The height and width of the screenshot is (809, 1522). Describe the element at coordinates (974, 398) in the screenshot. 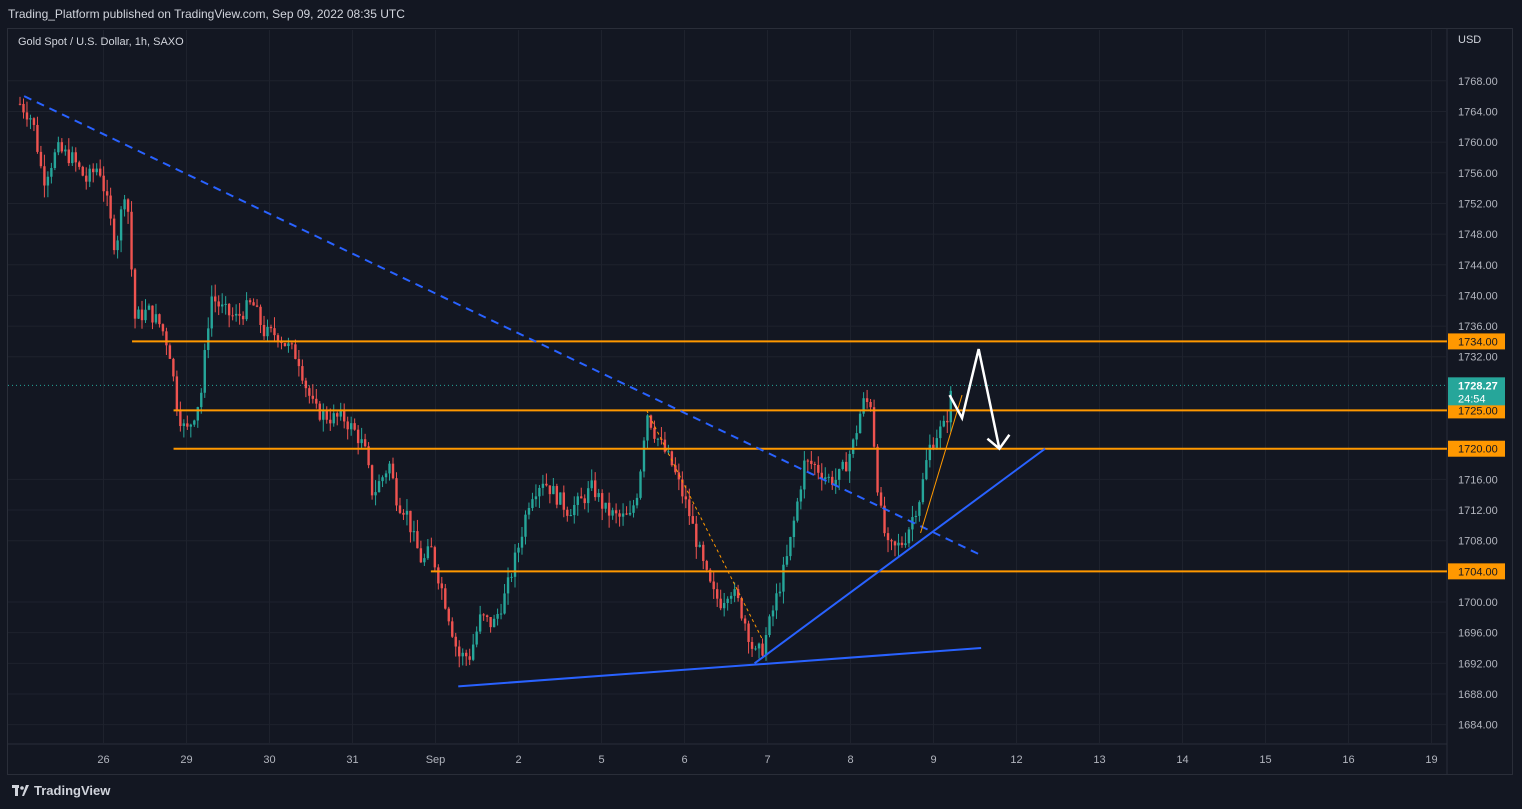

I see `projection-arrow` at that location.